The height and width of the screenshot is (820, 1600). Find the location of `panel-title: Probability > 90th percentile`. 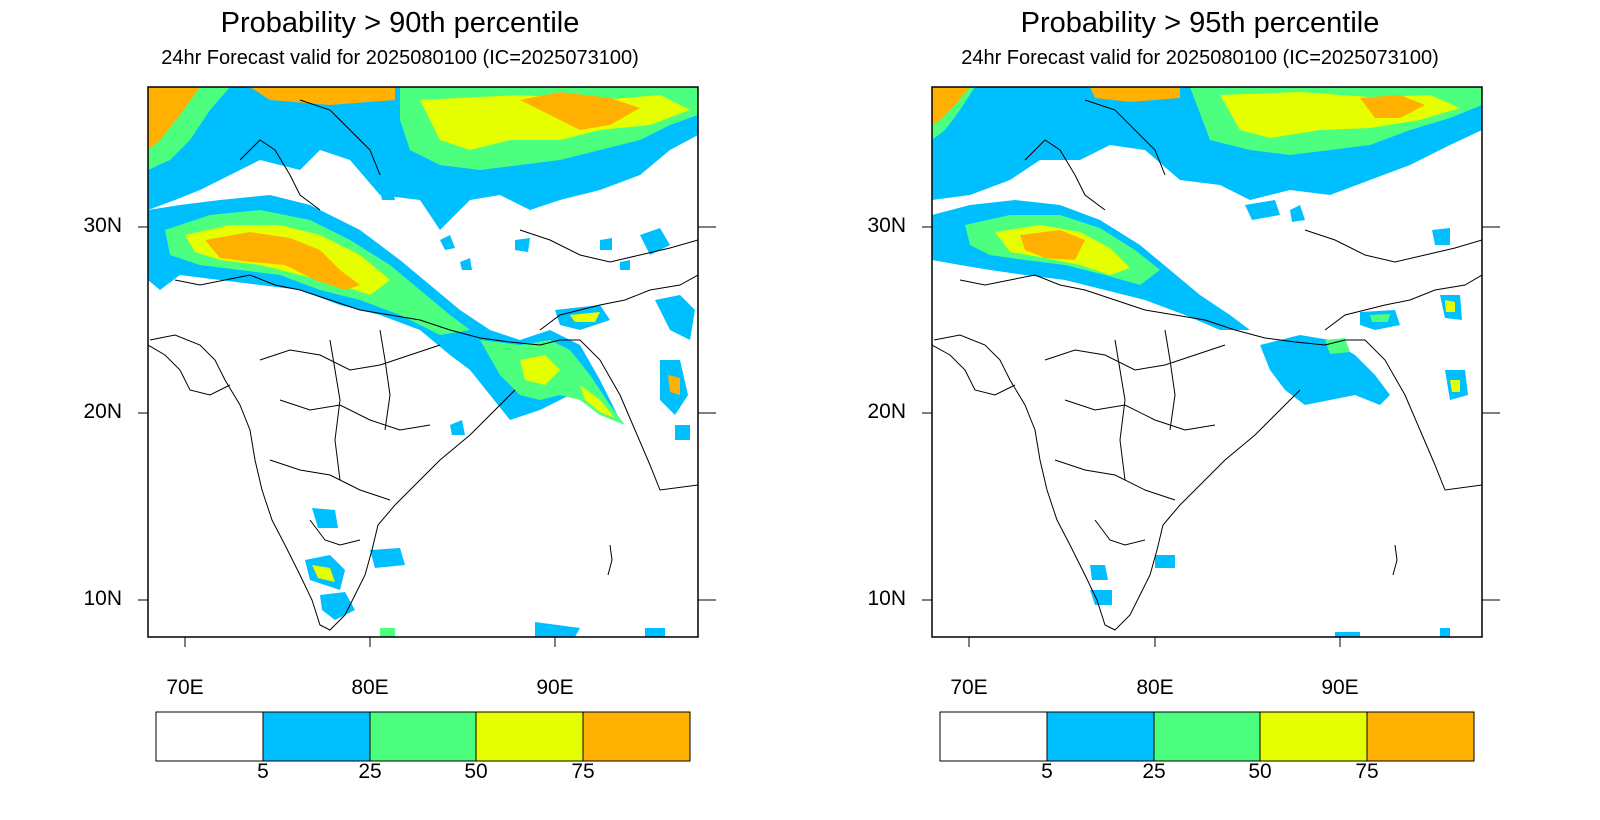

panel-title: Probability > 90th percentile is located at coordinates (400, 23).